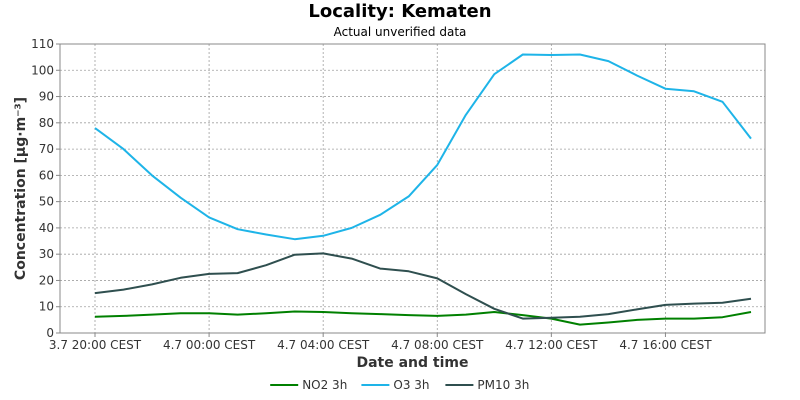 The image size is (800, 400). I want to click on y-tick-label: 70, so click(46, 149).